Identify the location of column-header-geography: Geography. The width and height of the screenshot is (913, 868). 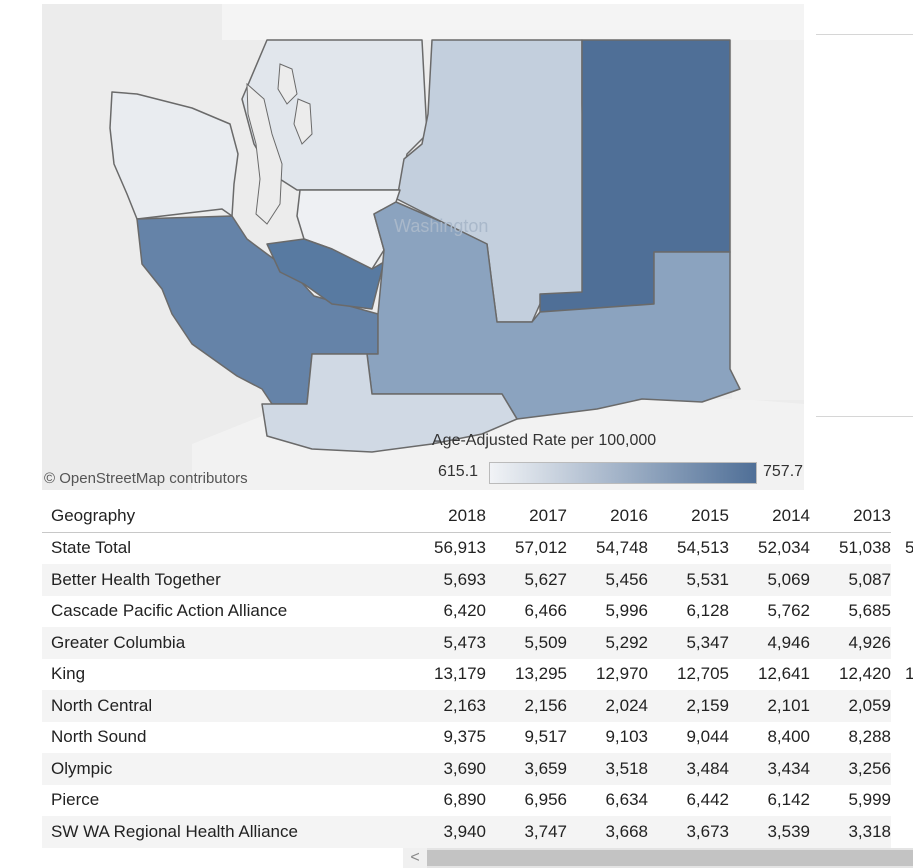
(226, 516).